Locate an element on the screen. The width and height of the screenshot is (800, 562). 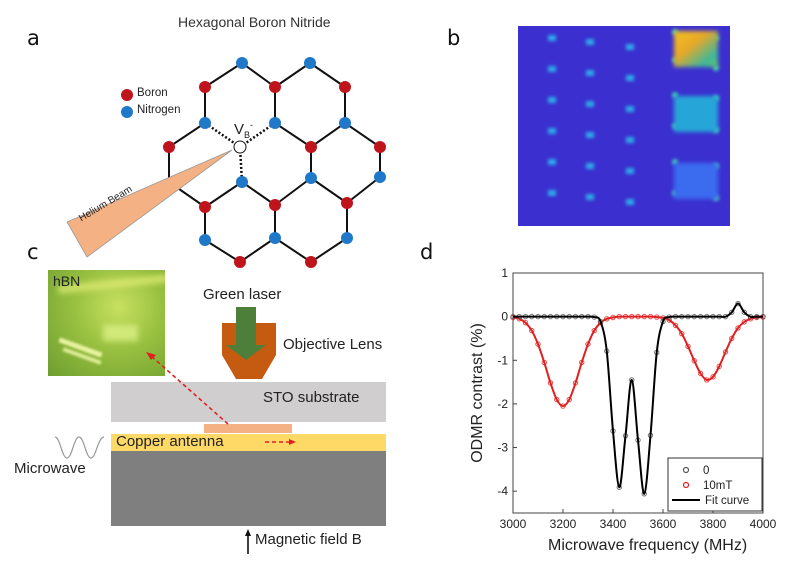
magnetic-field-label: Magnetic field B is located at coordinates (308, 539).